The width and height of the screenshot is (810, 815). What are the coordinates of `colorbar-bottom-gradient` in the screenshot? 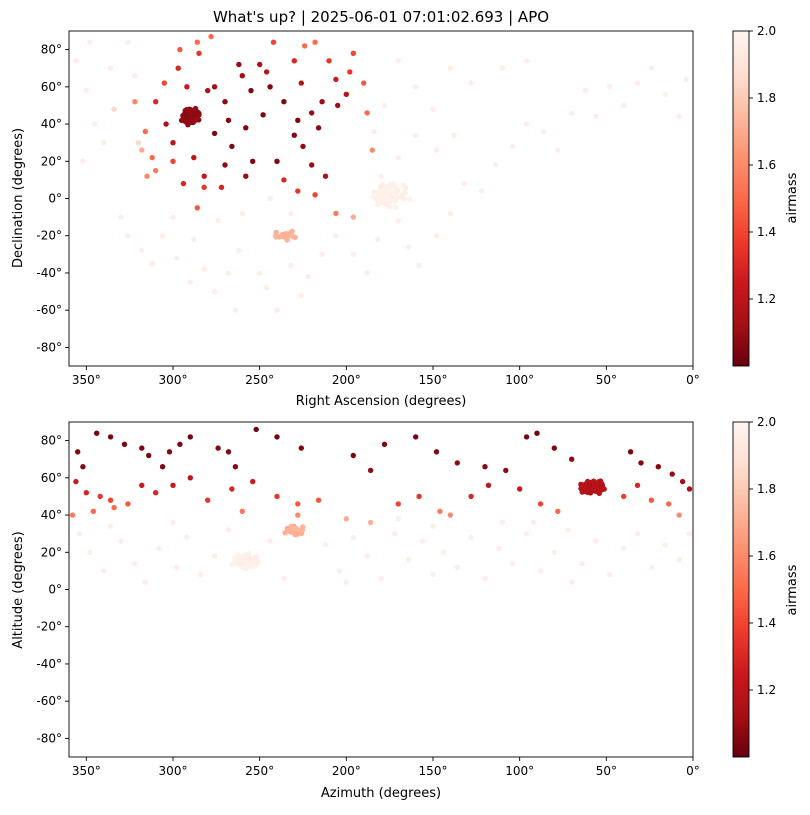 It's located at (741, 589).